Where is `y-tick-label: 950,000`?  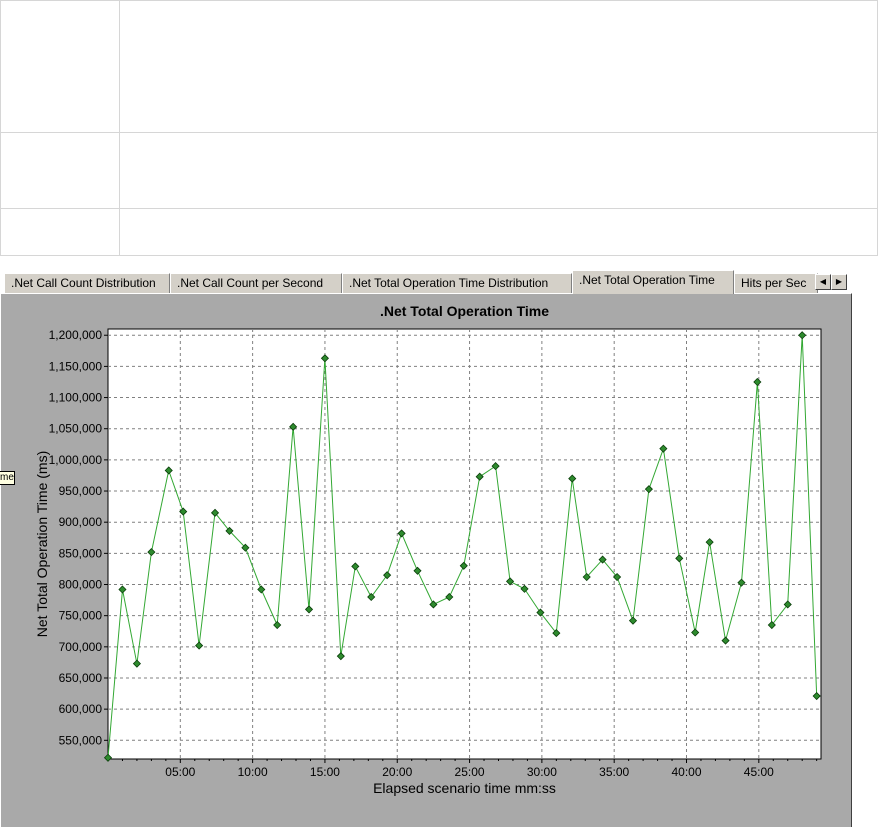 y-tick-label: 950,000 is located at coordinates (81, 491).